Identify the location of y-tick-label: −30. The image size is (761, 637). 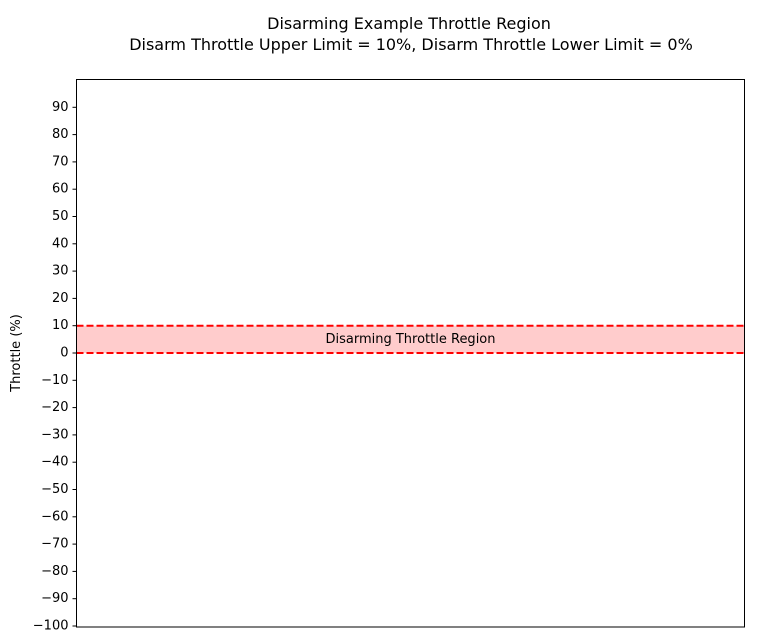
(54, 434).